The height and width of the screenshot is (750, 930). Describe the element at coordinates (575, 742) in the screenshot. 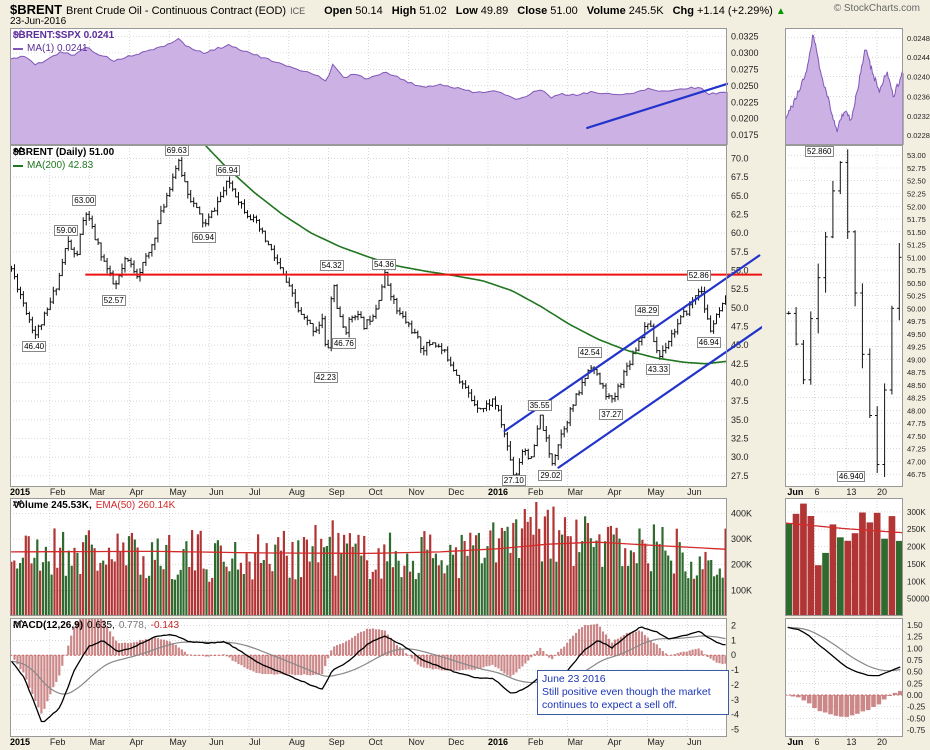

I see `x-axis-label: Mar` at that location.